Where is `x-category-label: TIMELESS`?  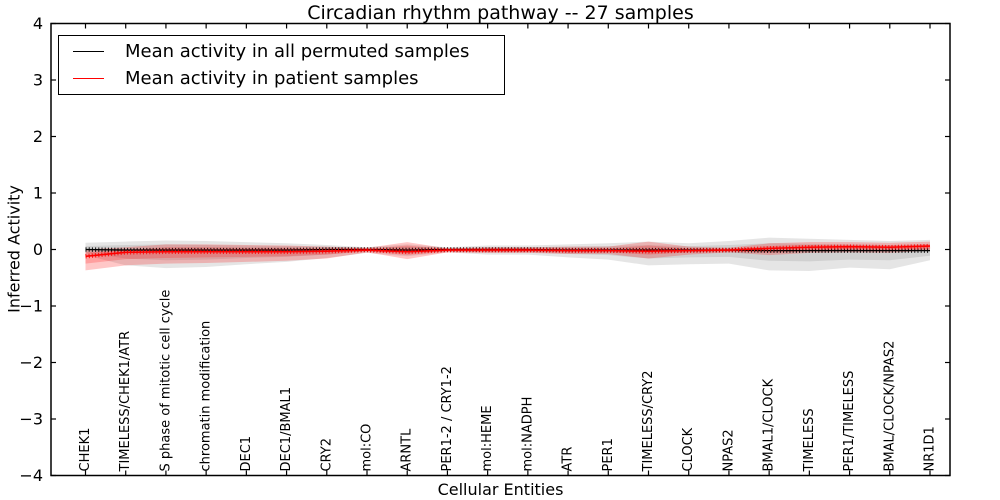 x-category-label: TIMELESS is located at coordinates (809, 440).